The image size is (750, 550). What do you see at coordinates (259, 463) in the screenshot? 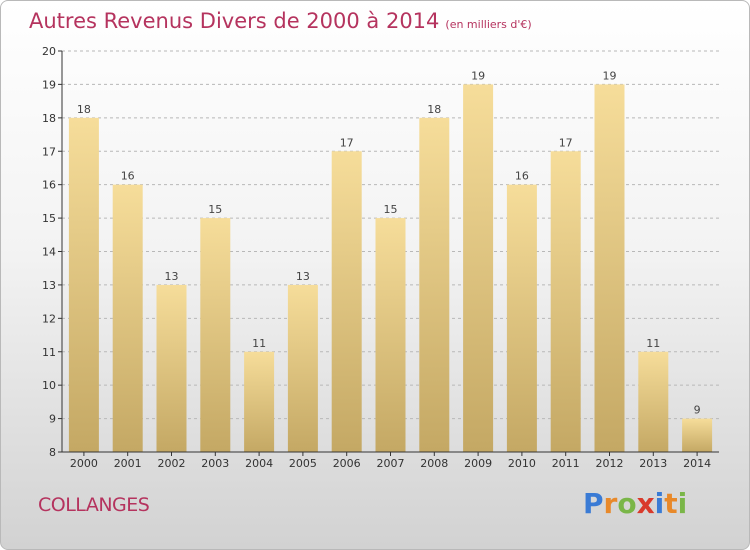
I see `x-tick-label: 2004` at bounding box center [259, 463].